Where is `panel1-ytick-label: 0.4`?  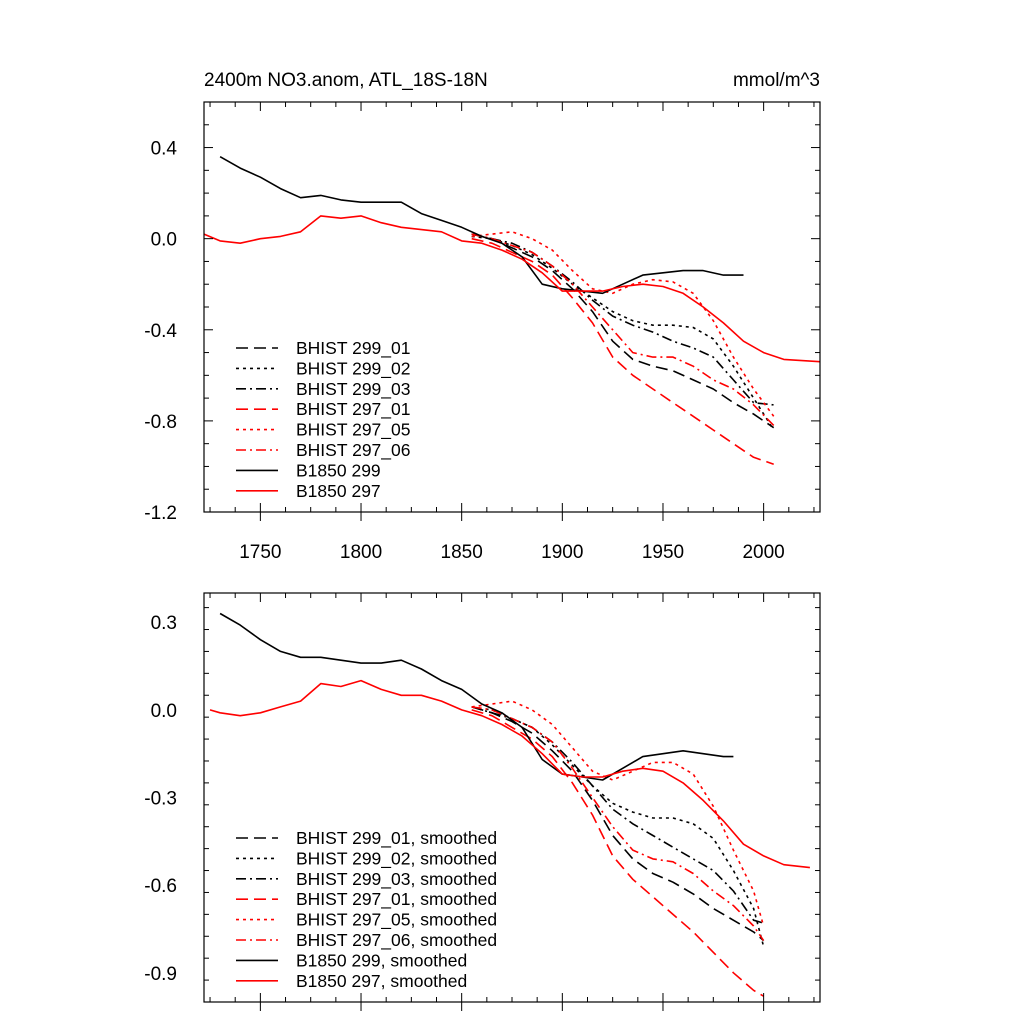
panel1-ytick-label: 0.4 is located at coordinates (164, 149).